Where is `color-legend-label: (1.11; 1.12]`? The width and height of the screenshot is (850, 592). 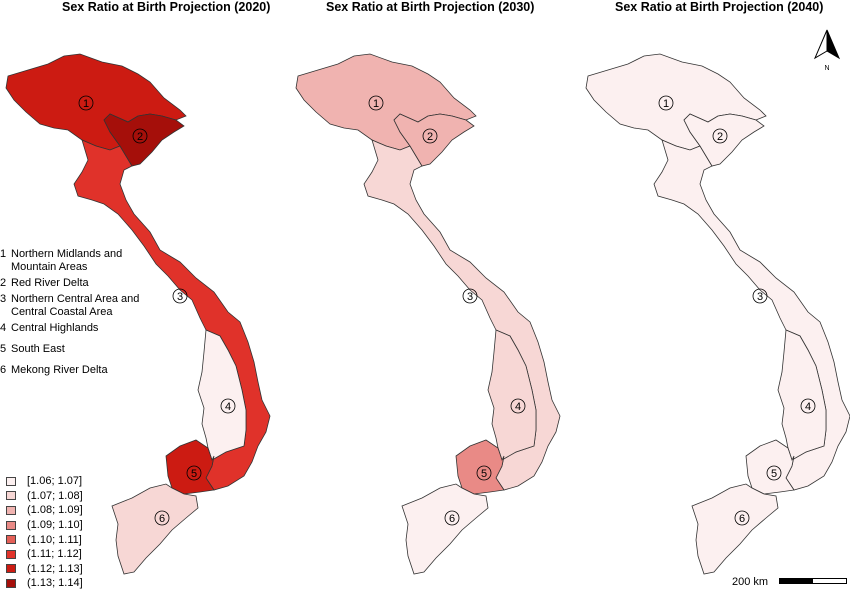
color-legend-label: (1.11; 1.12] is located at coordinates (54, 554).